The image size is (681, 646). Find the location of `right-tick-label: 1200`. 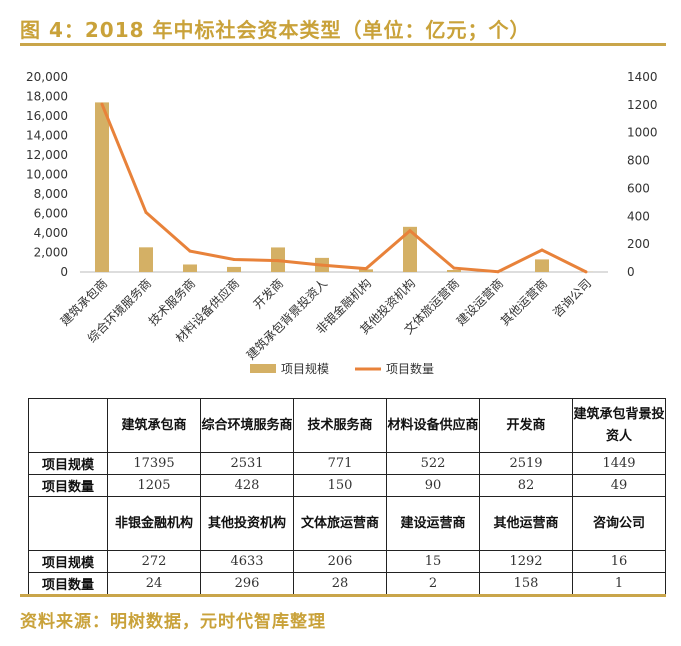

right-tick-label: 1200 is located at coordinates (642, 105).